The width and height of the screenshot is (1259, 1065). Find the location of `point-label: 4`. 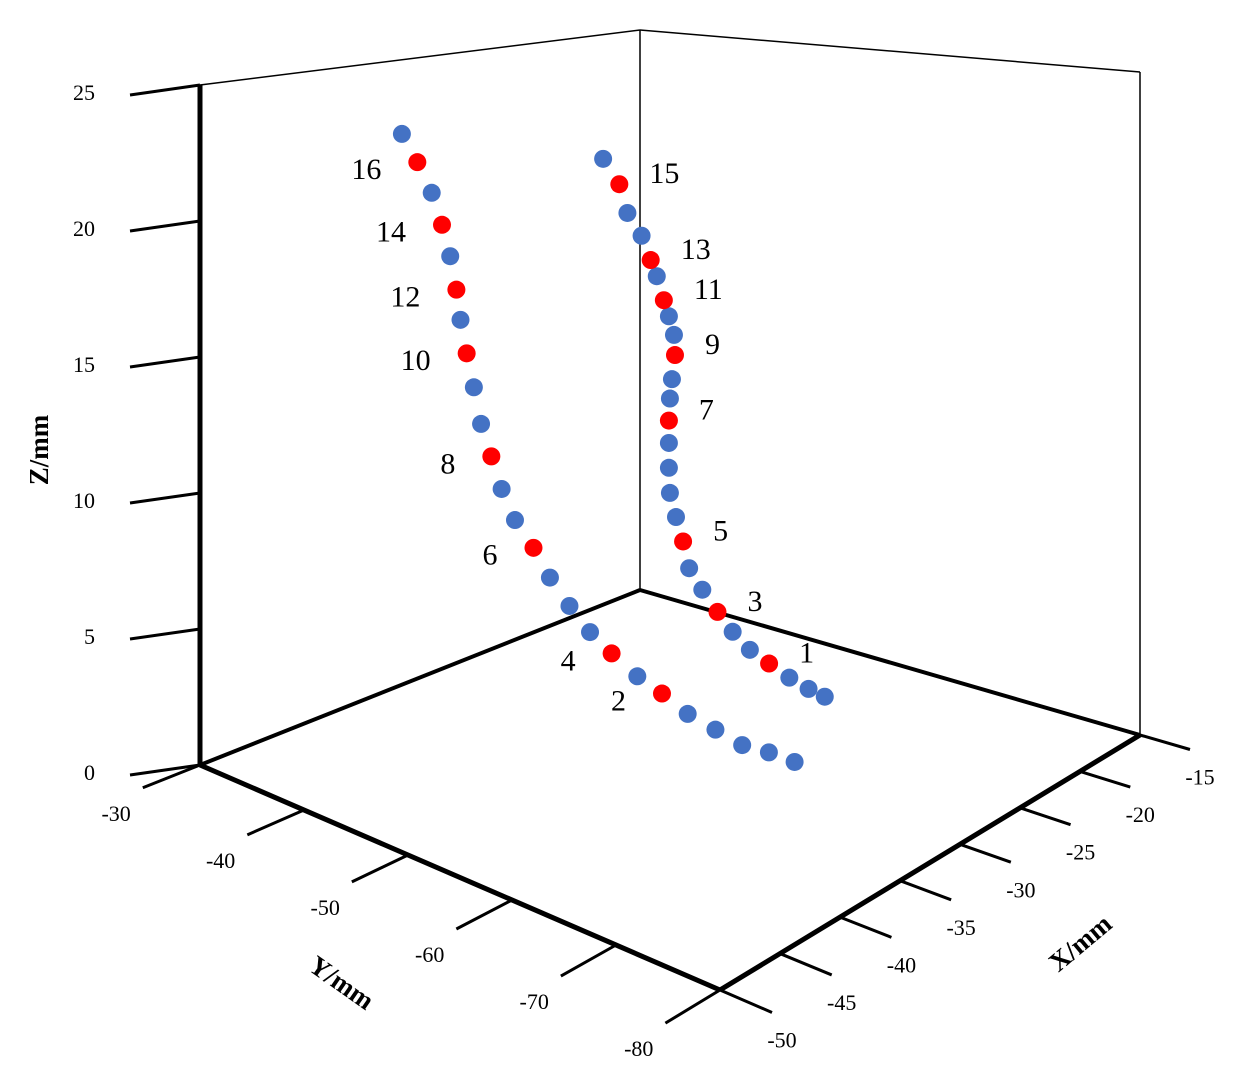

point-label: 4 is located at coordinates (568, 660).